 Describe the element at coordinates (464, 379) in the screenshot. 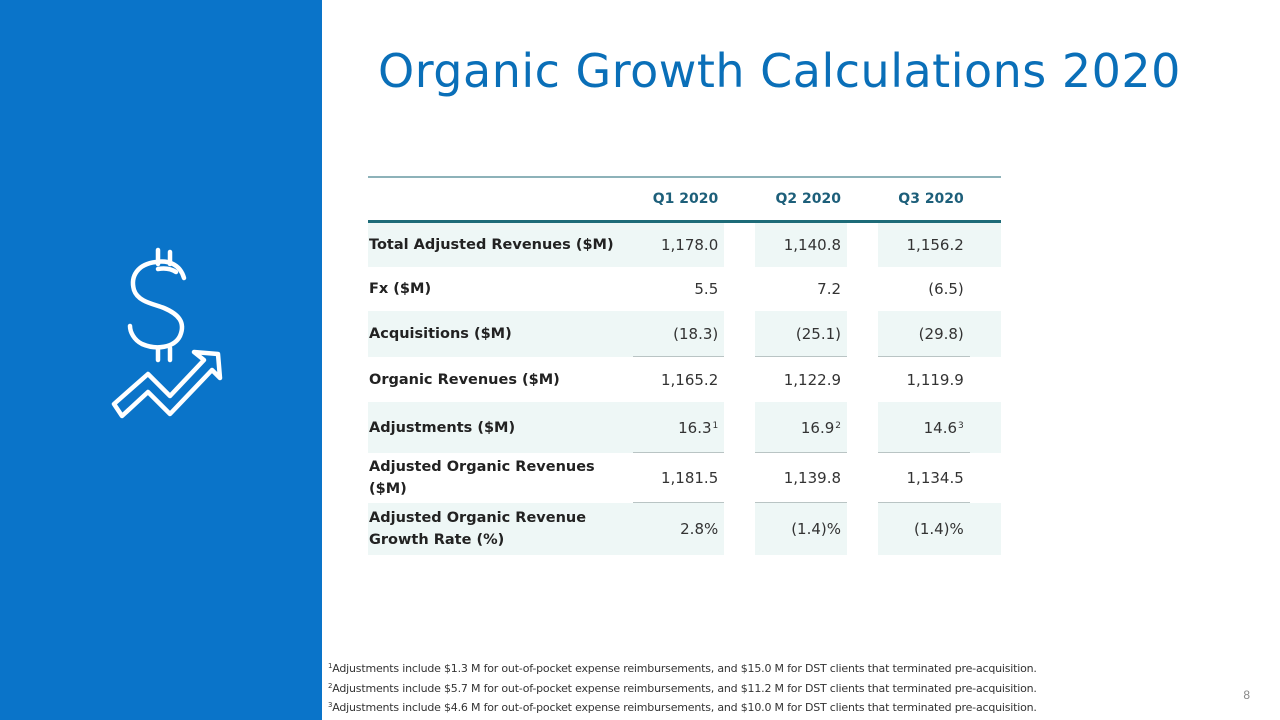

I see `row-label: Organic Revenues ($M)` at that location.